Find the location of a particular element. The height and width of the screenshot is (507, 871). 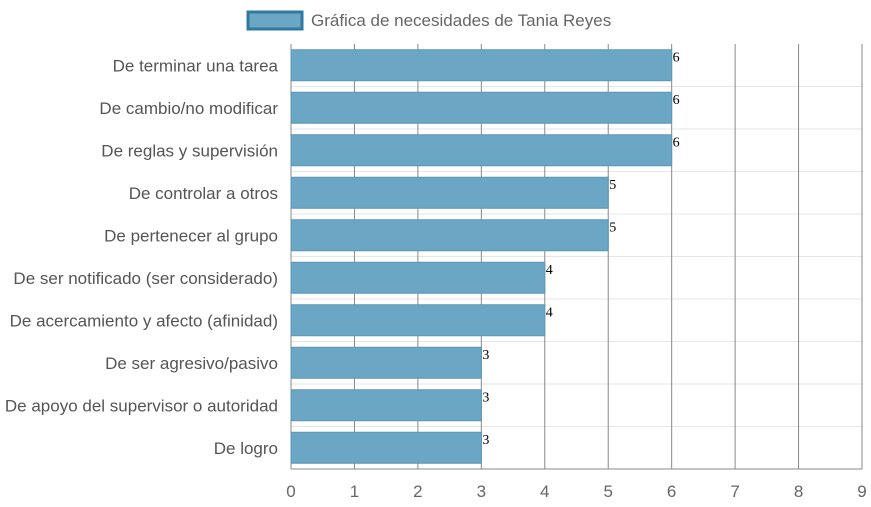

x-tick-label: 3 is located at coordinates (481, 491).